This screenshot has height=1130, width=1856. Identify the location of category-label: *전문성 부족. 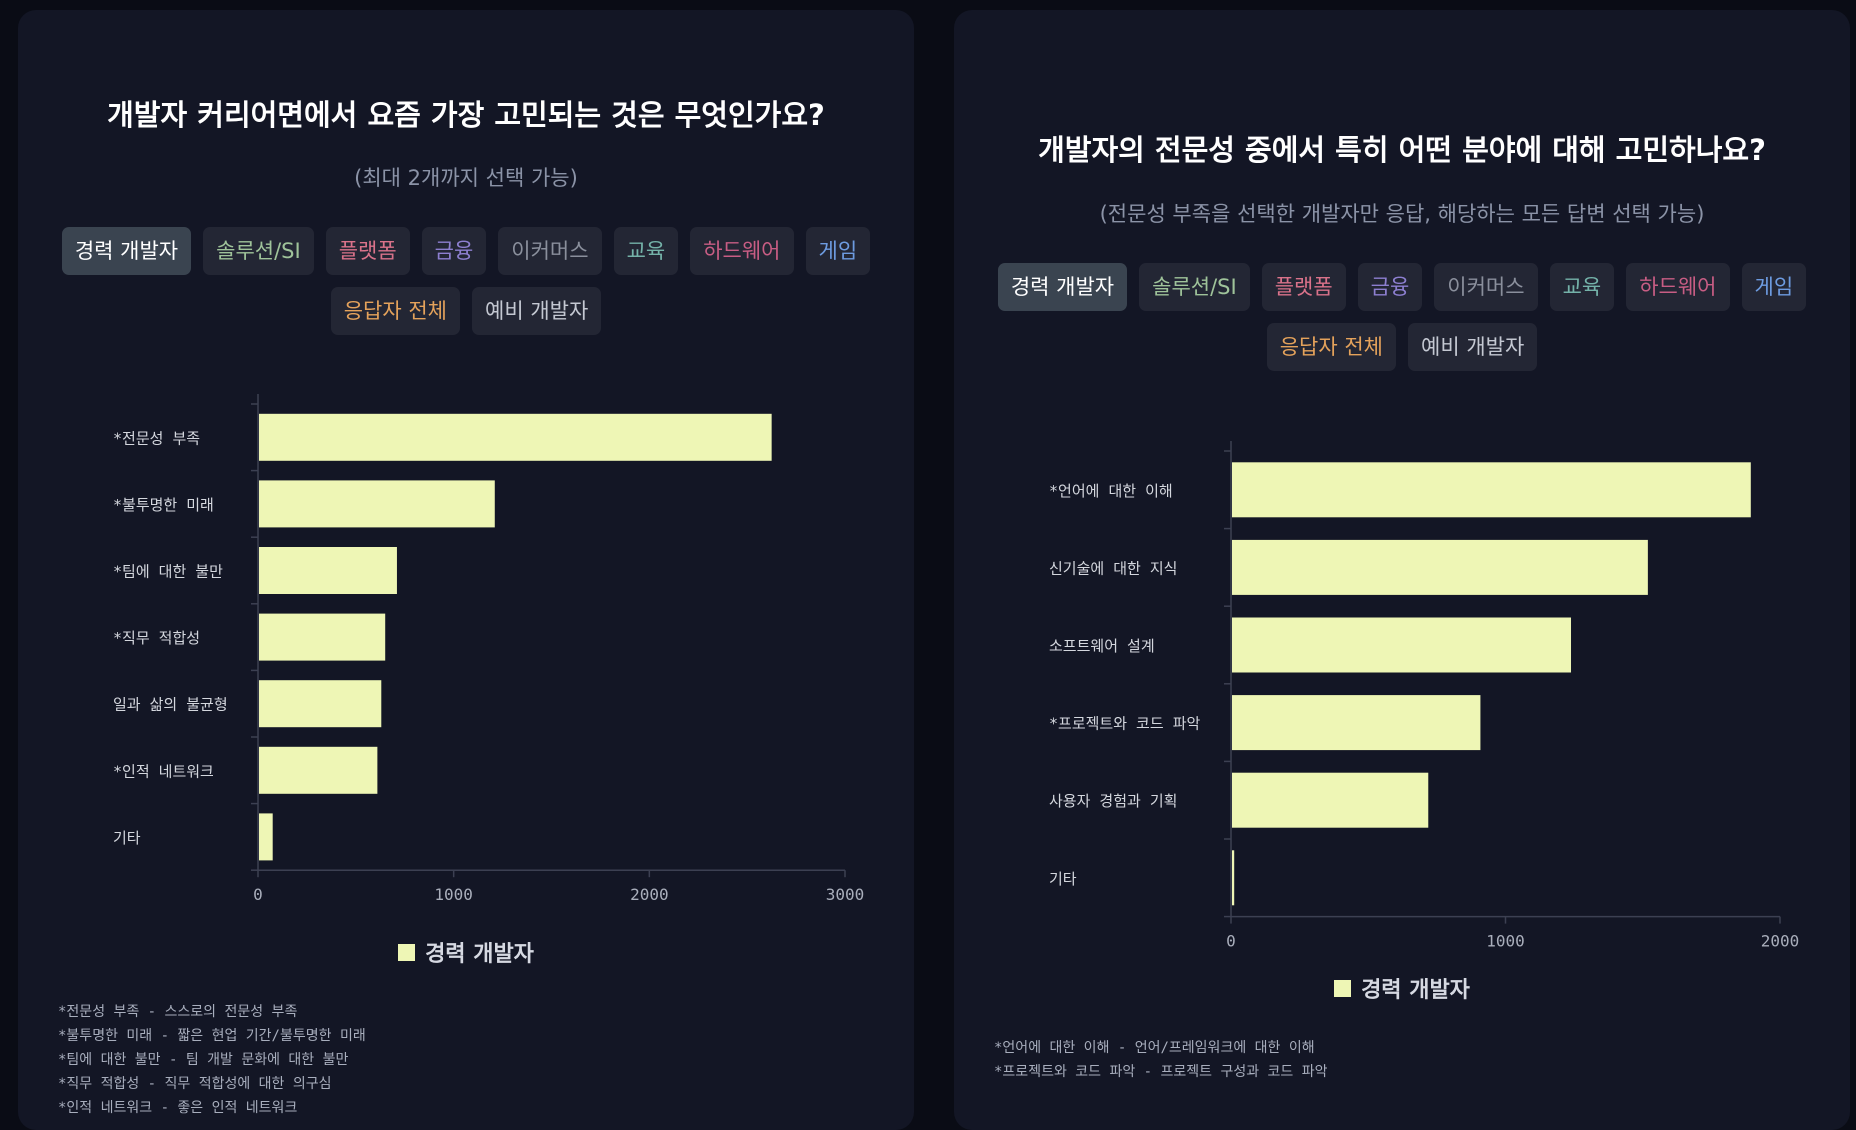
(156, 438).